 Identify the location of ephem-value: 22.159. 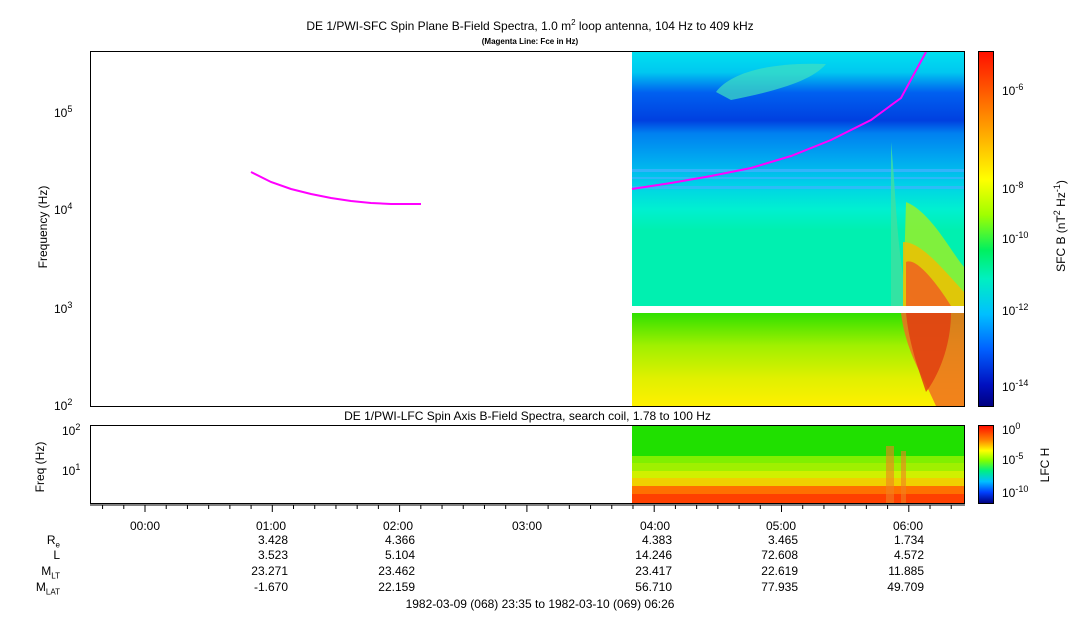
(396, 587).